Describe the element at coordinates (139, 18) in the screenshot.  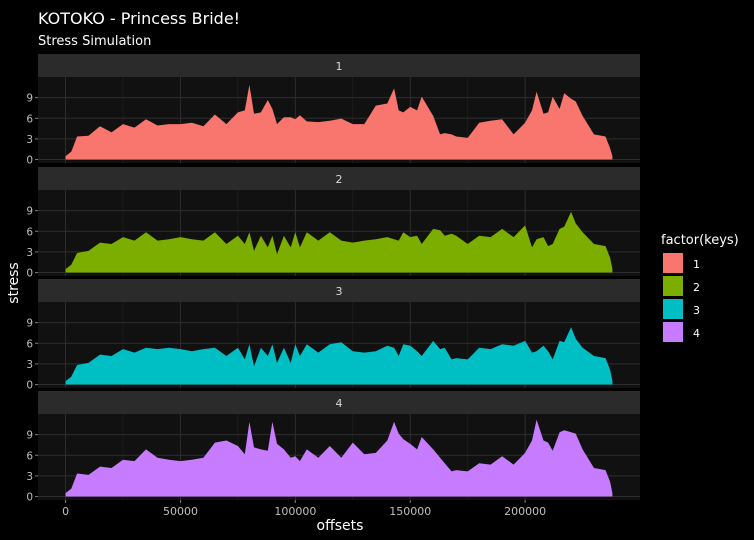
I see `chart-title: KOTOKO - Princess Bride!` at that location.